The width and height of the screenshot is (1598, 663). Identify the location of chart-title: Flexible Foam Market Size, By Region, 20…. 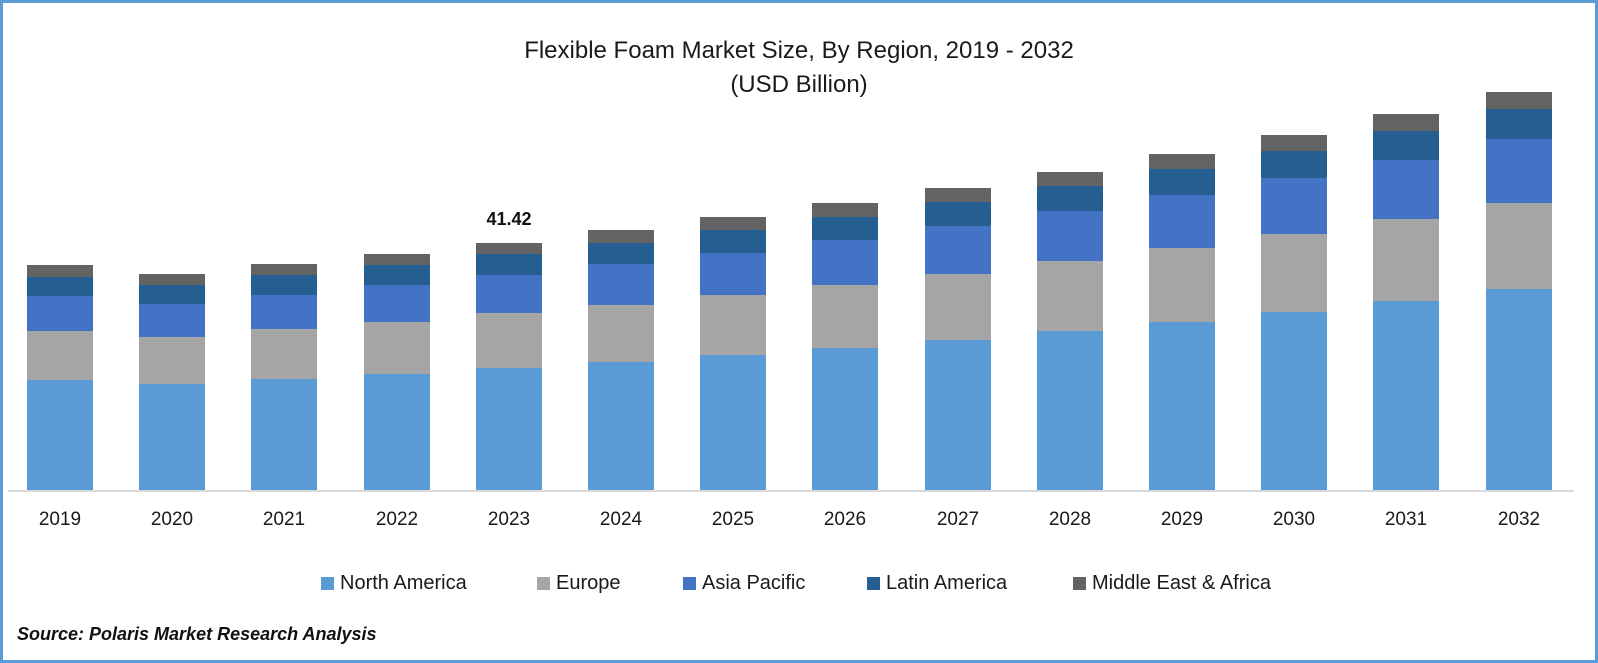
(799, 50).